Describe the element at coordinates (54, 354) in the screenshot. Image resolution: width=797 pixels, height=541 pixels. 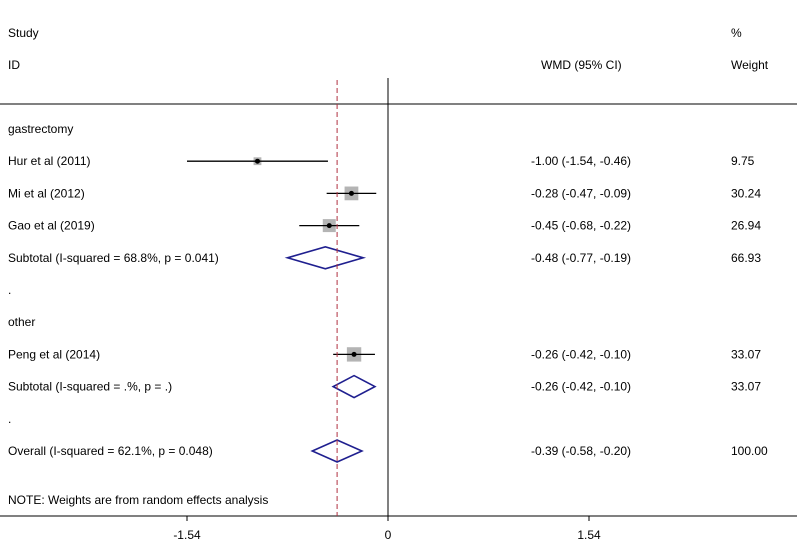
I see `row-label: Peng et al (2014)` at that location.